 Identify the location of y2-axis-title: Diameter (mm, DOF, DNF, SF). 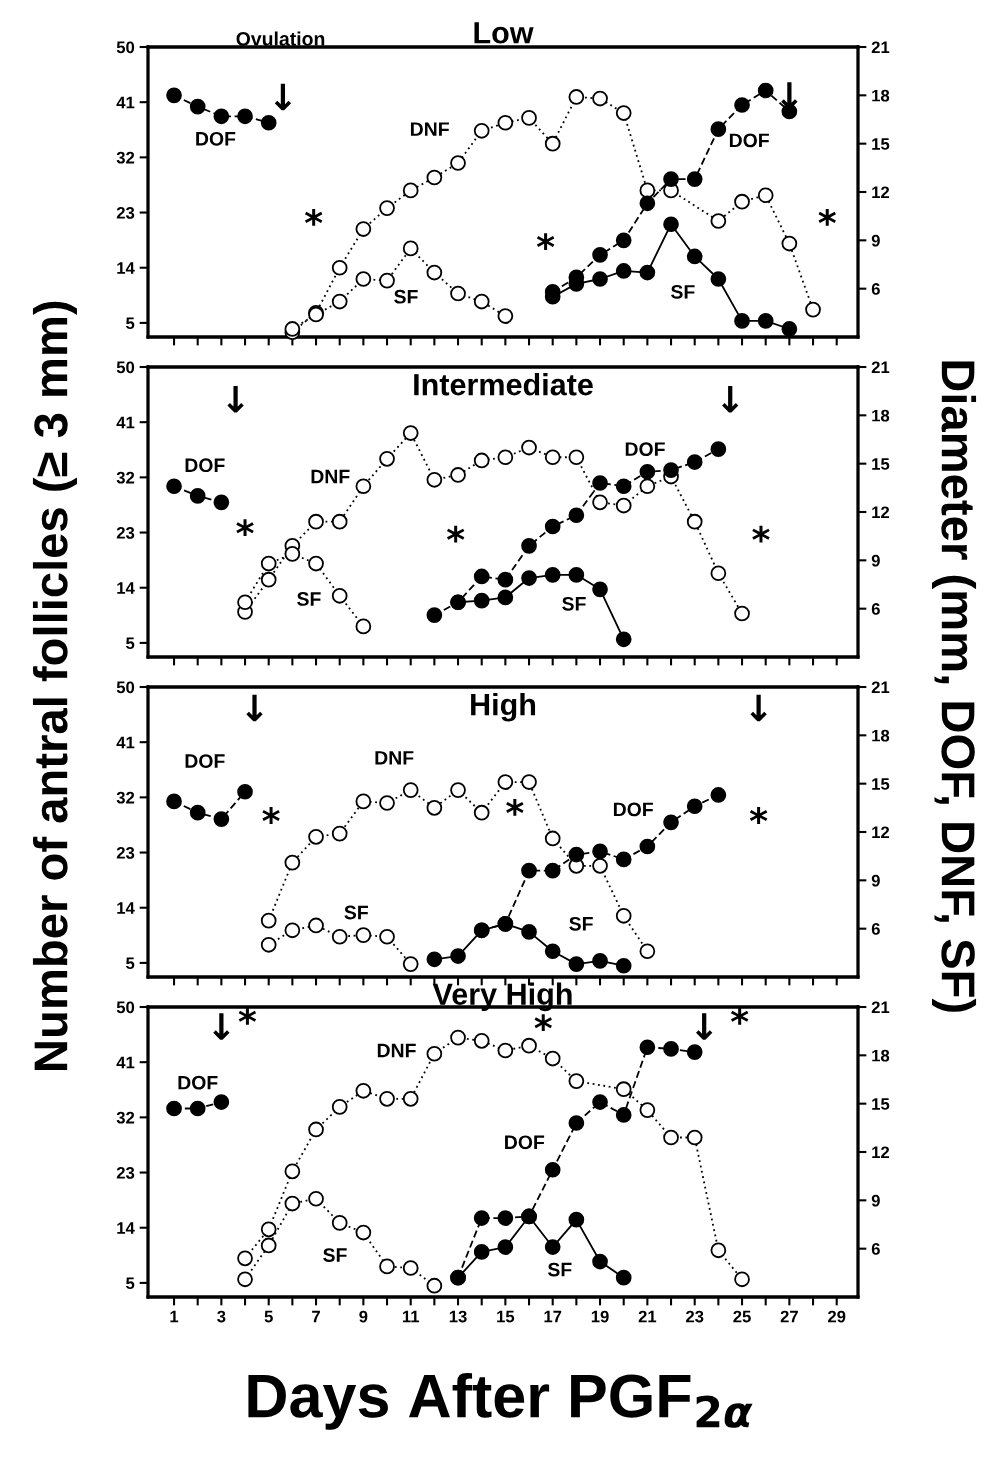
(954, 686).